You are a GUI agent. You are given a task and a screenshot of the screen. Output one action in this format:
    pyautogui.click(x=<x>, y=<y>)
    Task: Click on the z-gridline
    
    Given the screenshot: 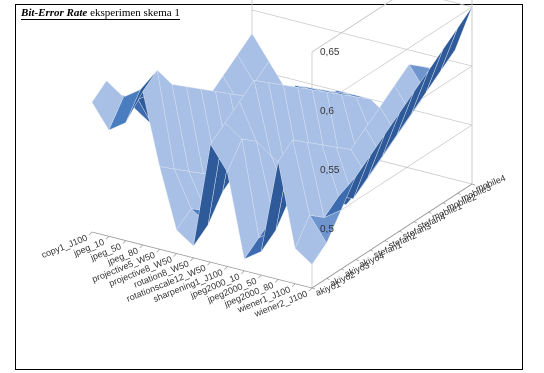 What is the action you would take?
    pyautogui.click(x=352, y=26)
    